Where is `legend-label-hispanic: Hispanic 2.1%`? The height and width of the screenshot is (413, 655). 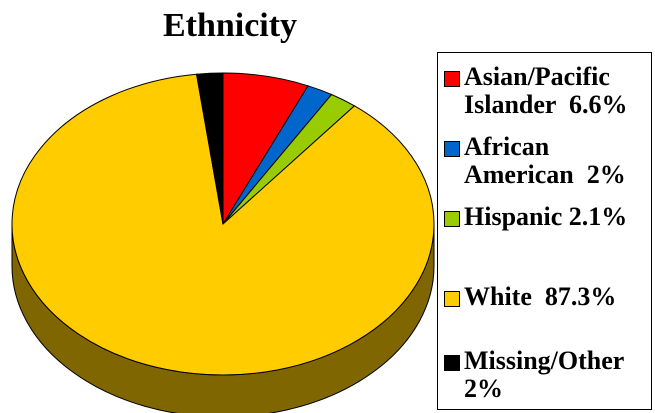
legend-label-hispanic: Hispanic 2.1% is located at coordinates (546, 216).